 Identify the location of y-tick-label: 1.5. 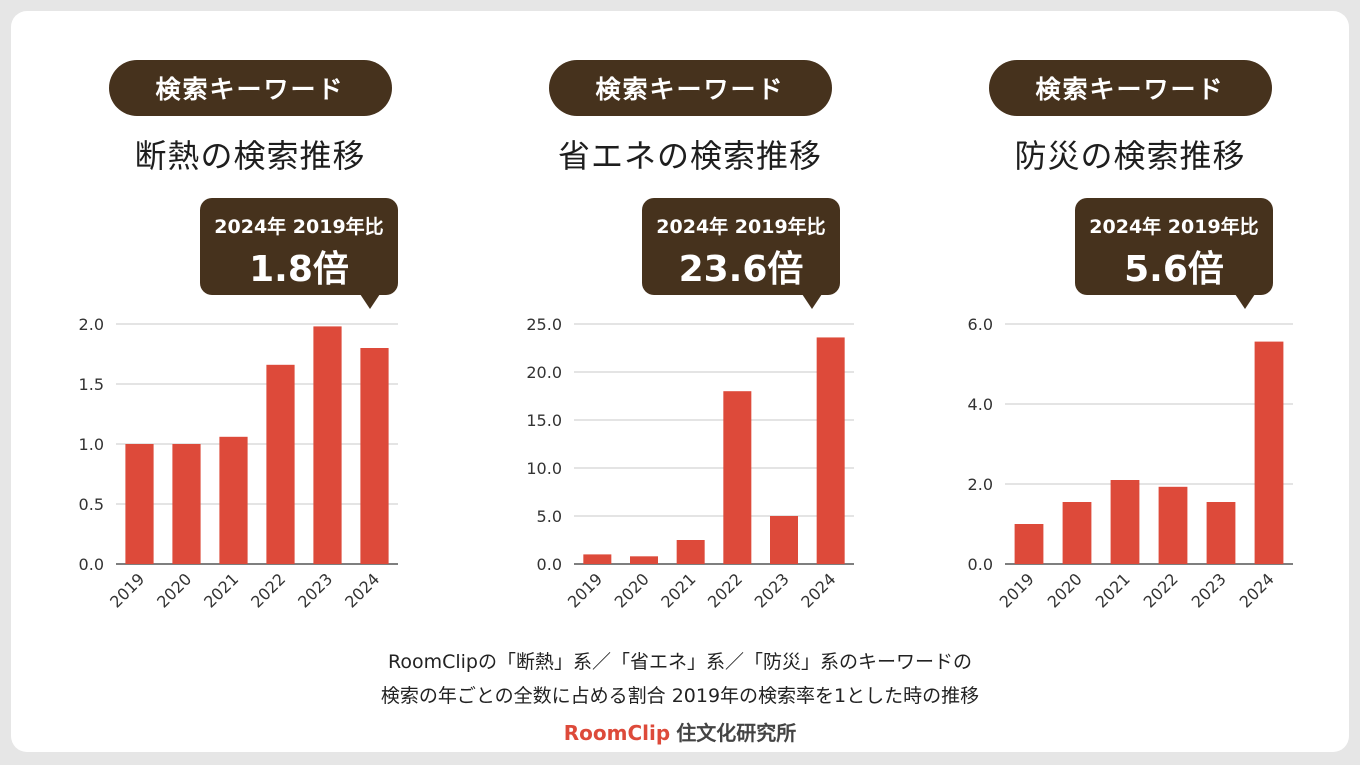
(91, 384).